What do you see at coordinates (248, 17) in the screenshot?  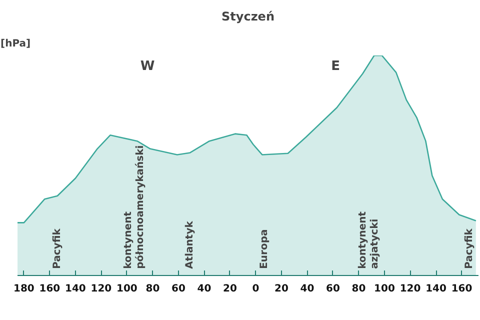 I see `chart-title: Styczeń` at bounding box center [248, 17].